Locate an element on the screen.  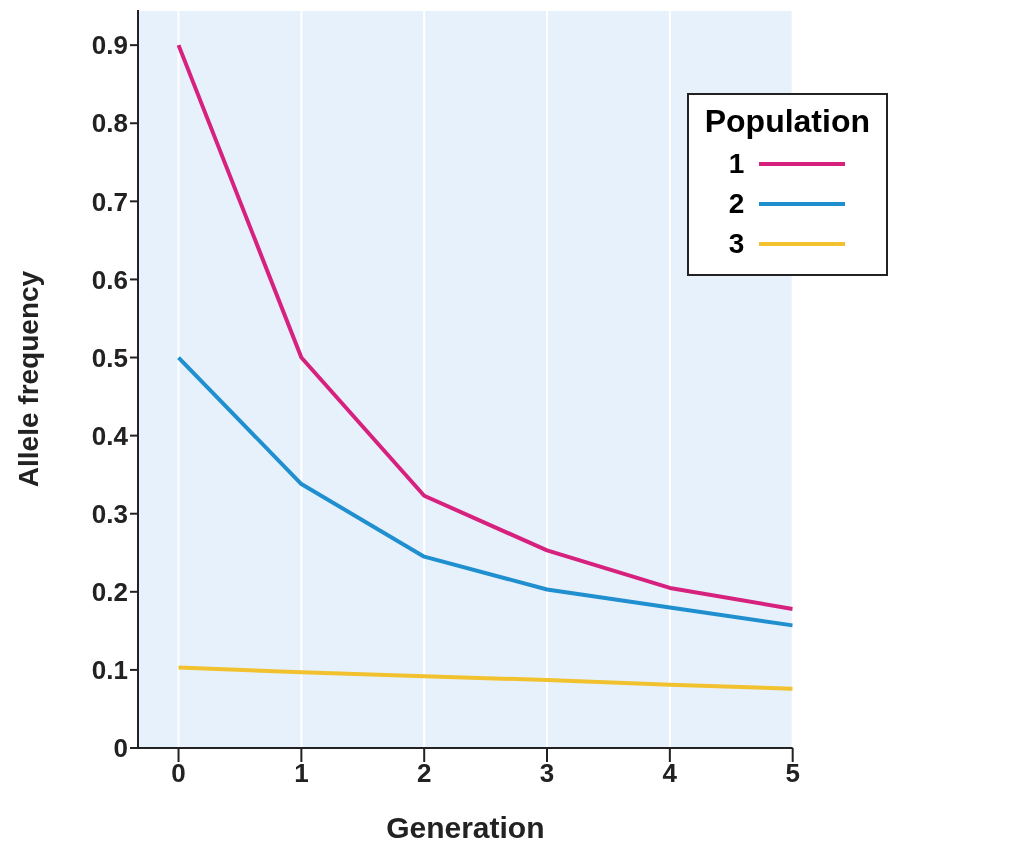
x-tick-label: 0 is located at coordinates (178, 773).